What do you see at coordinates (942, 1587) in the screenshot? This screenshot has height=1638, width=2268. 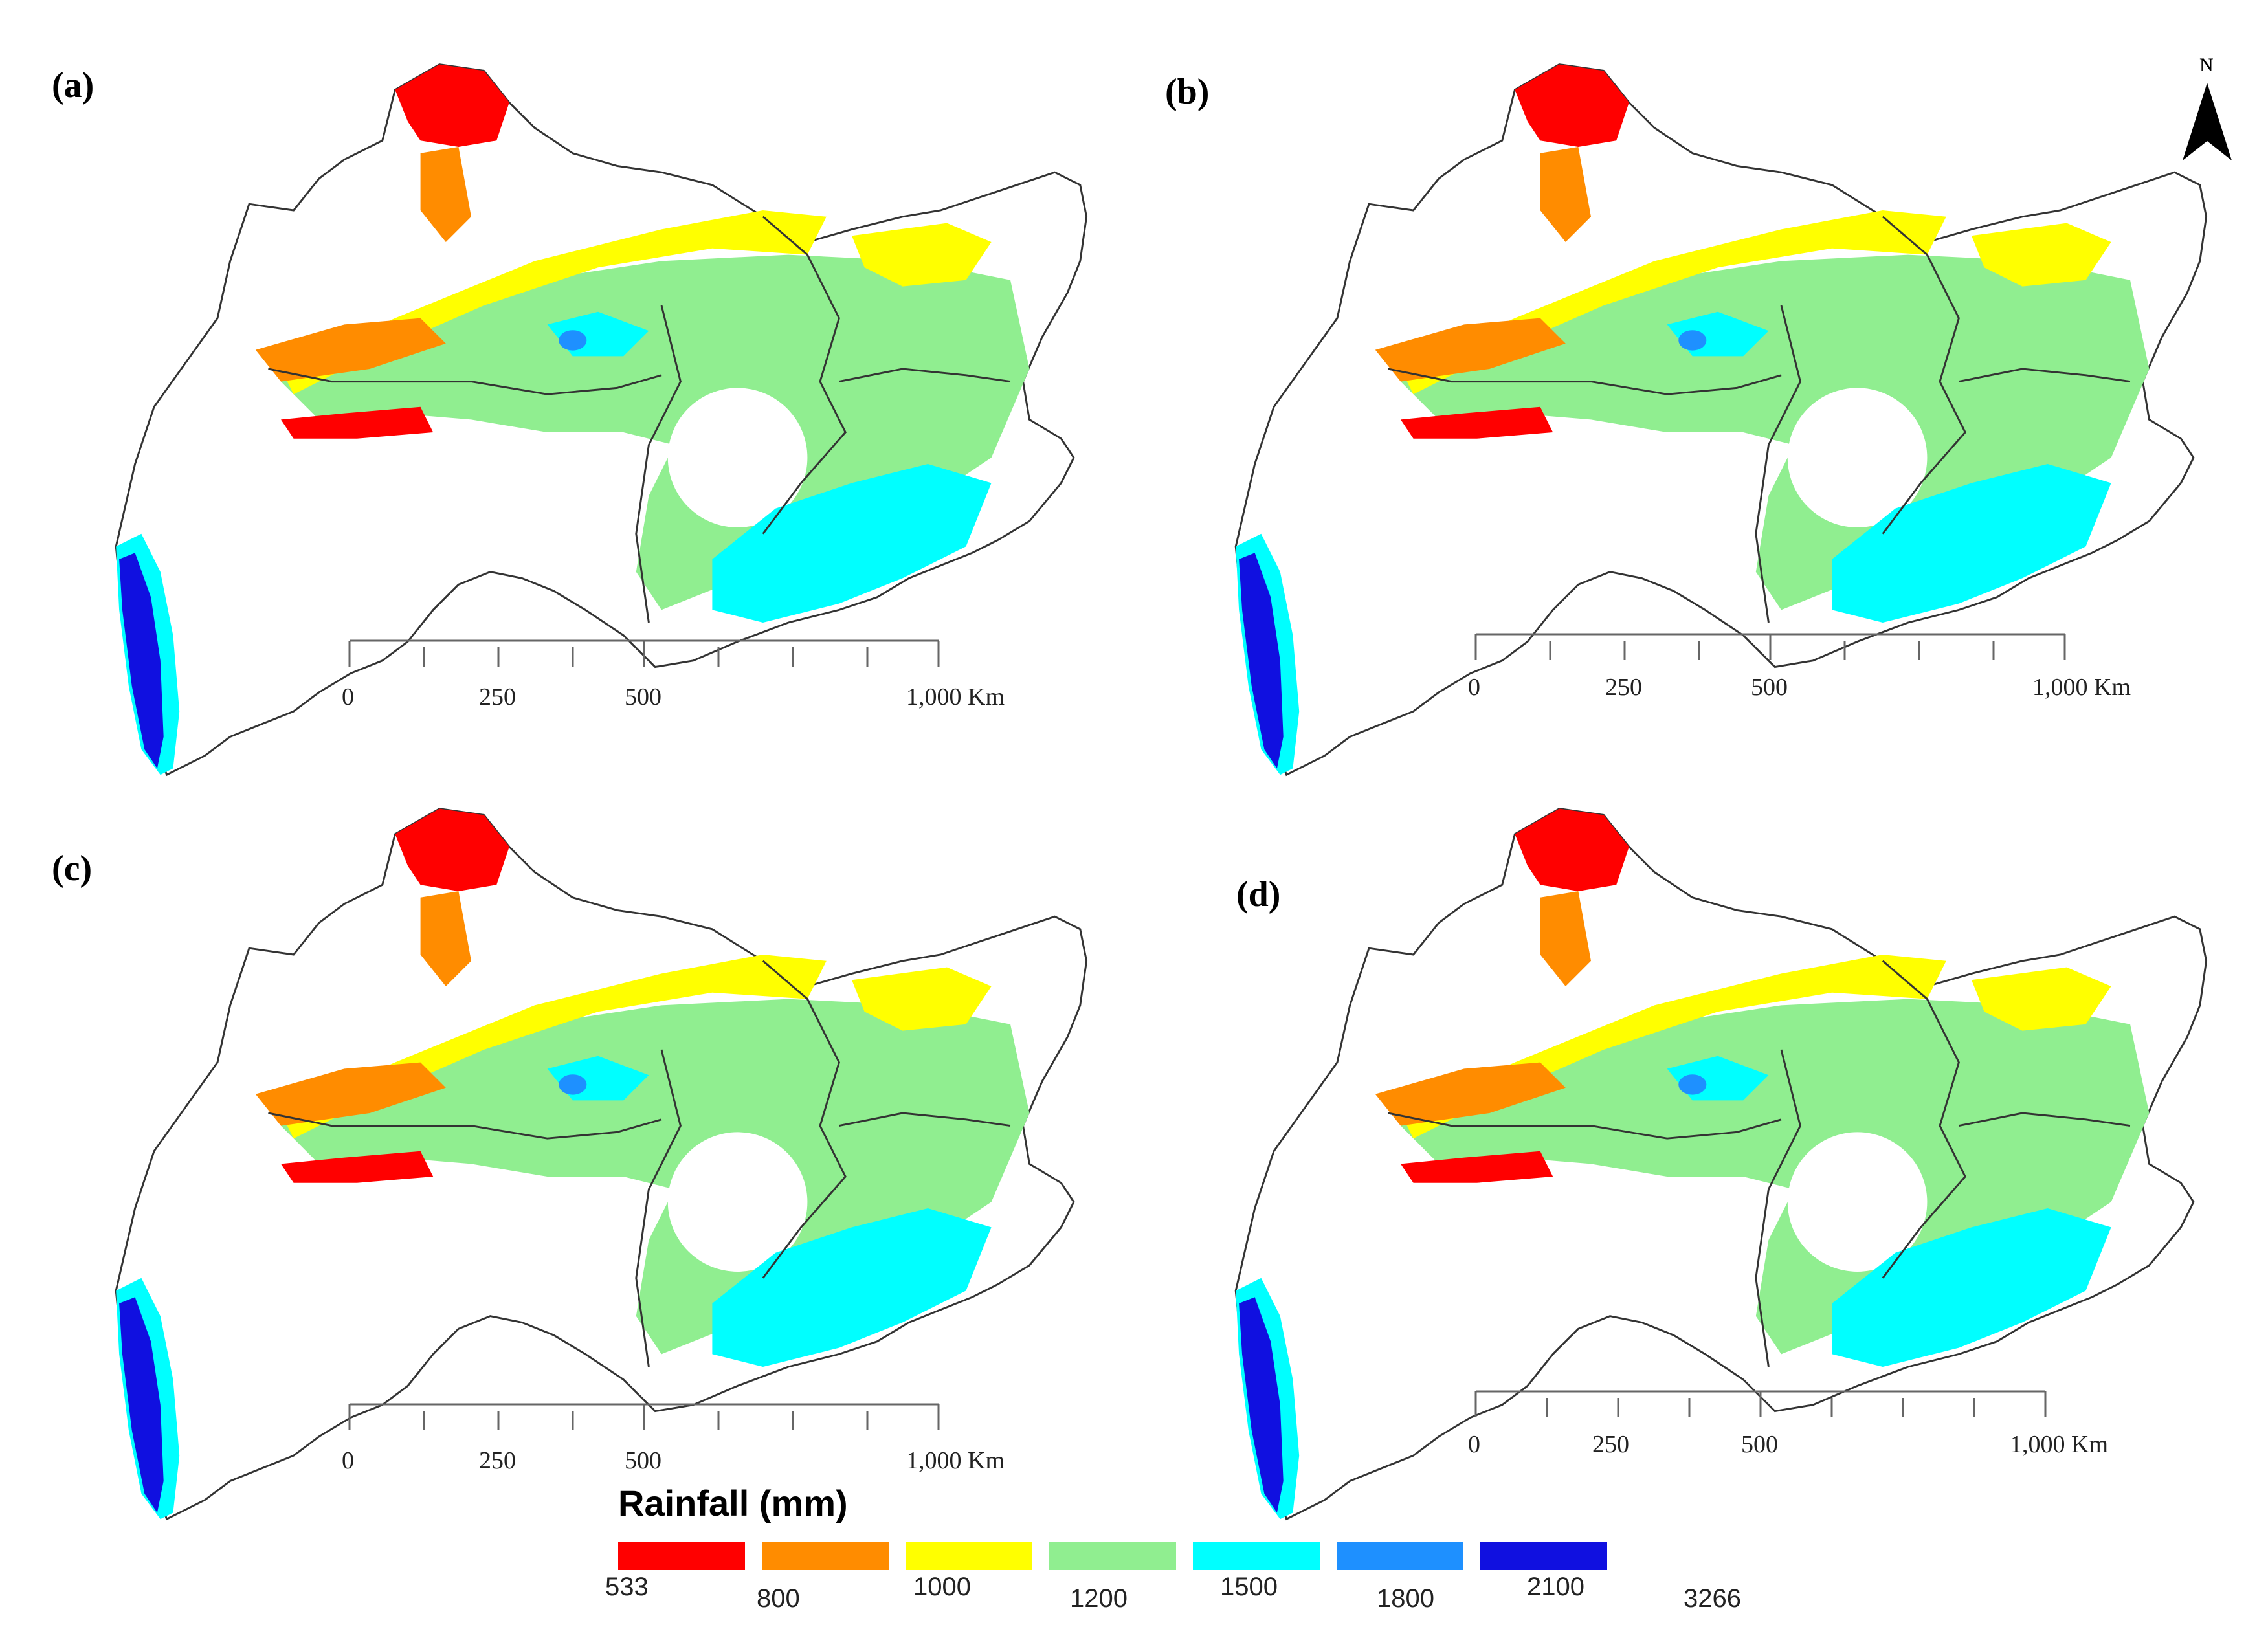 I see `legend-break-2: 1000` at bounding box center [942, 1587].